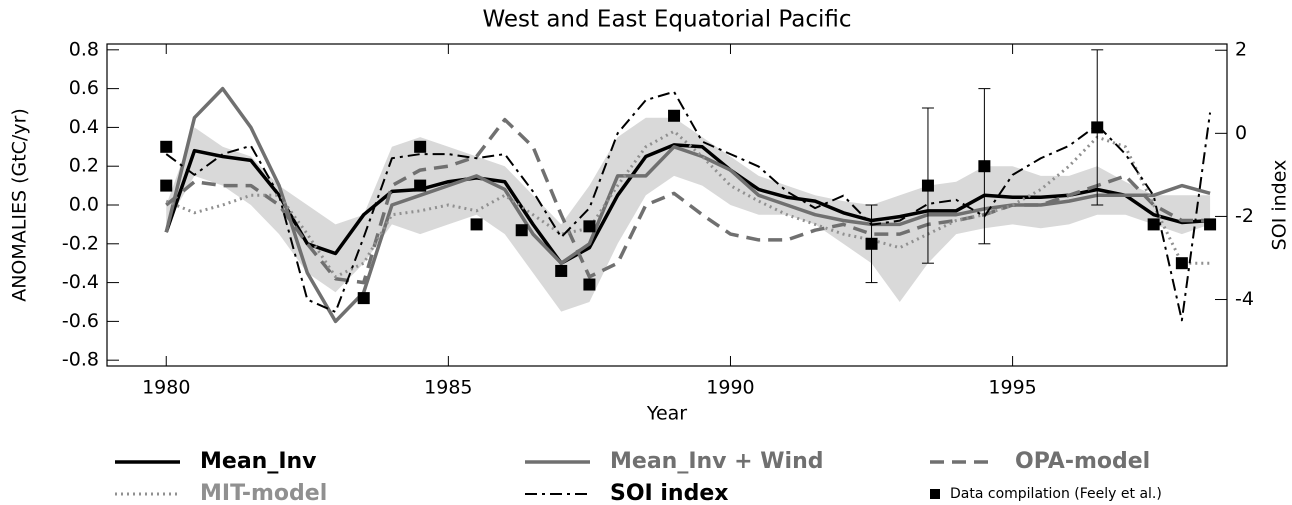 The width and height of the screenshot is (1292, 505). Describe the element at coordinates (84, 166) in the screenshot. I see `y-tick-label: 0.2` at that location.